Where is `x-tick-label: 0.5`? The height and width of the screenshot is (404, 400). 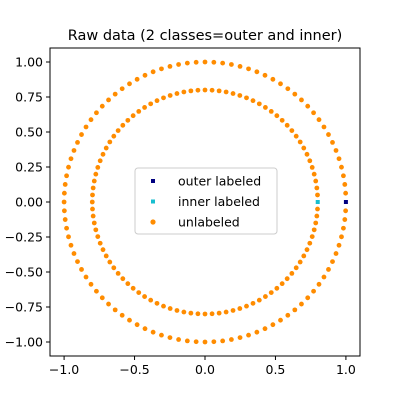
x-tick-label: 0.5 is located at coordinates (276, 369).